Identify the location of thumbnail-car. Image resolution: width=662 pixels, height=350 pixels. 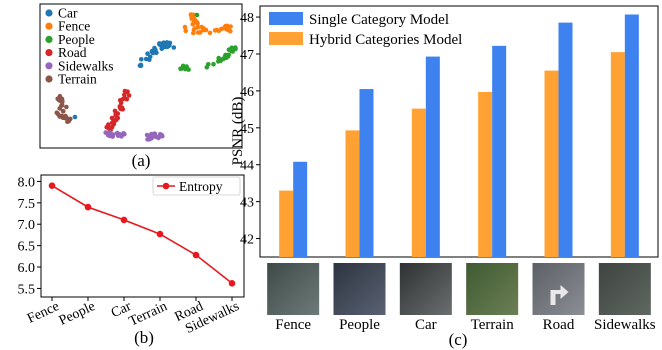
(425, 289).